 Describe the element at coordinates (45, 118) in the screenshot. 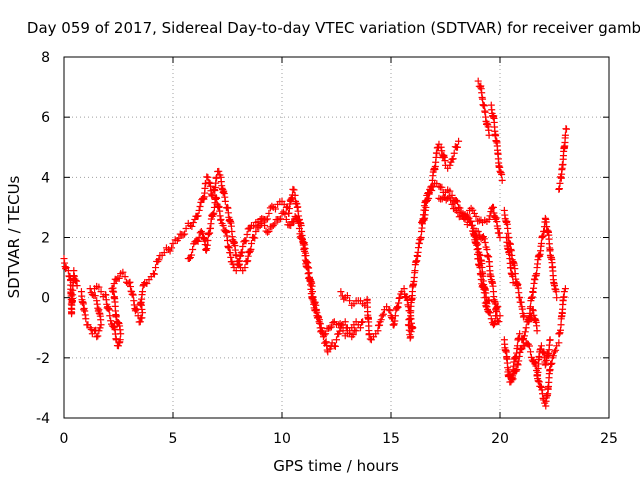

I see `y-tick-label: 6` at that location.